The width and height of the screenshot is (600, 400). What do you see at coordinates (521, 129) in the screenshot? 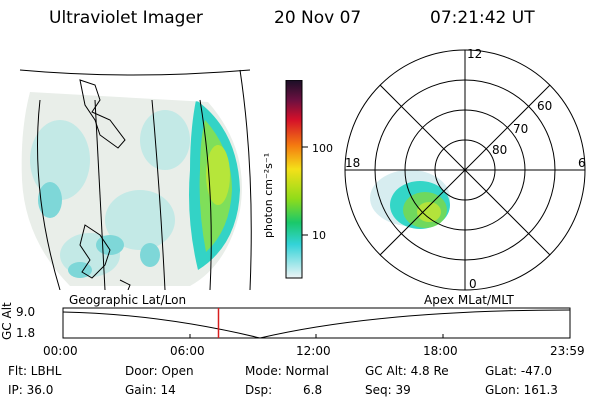
I see `mlat-label-70: 70` at bounding box center [521, 129].